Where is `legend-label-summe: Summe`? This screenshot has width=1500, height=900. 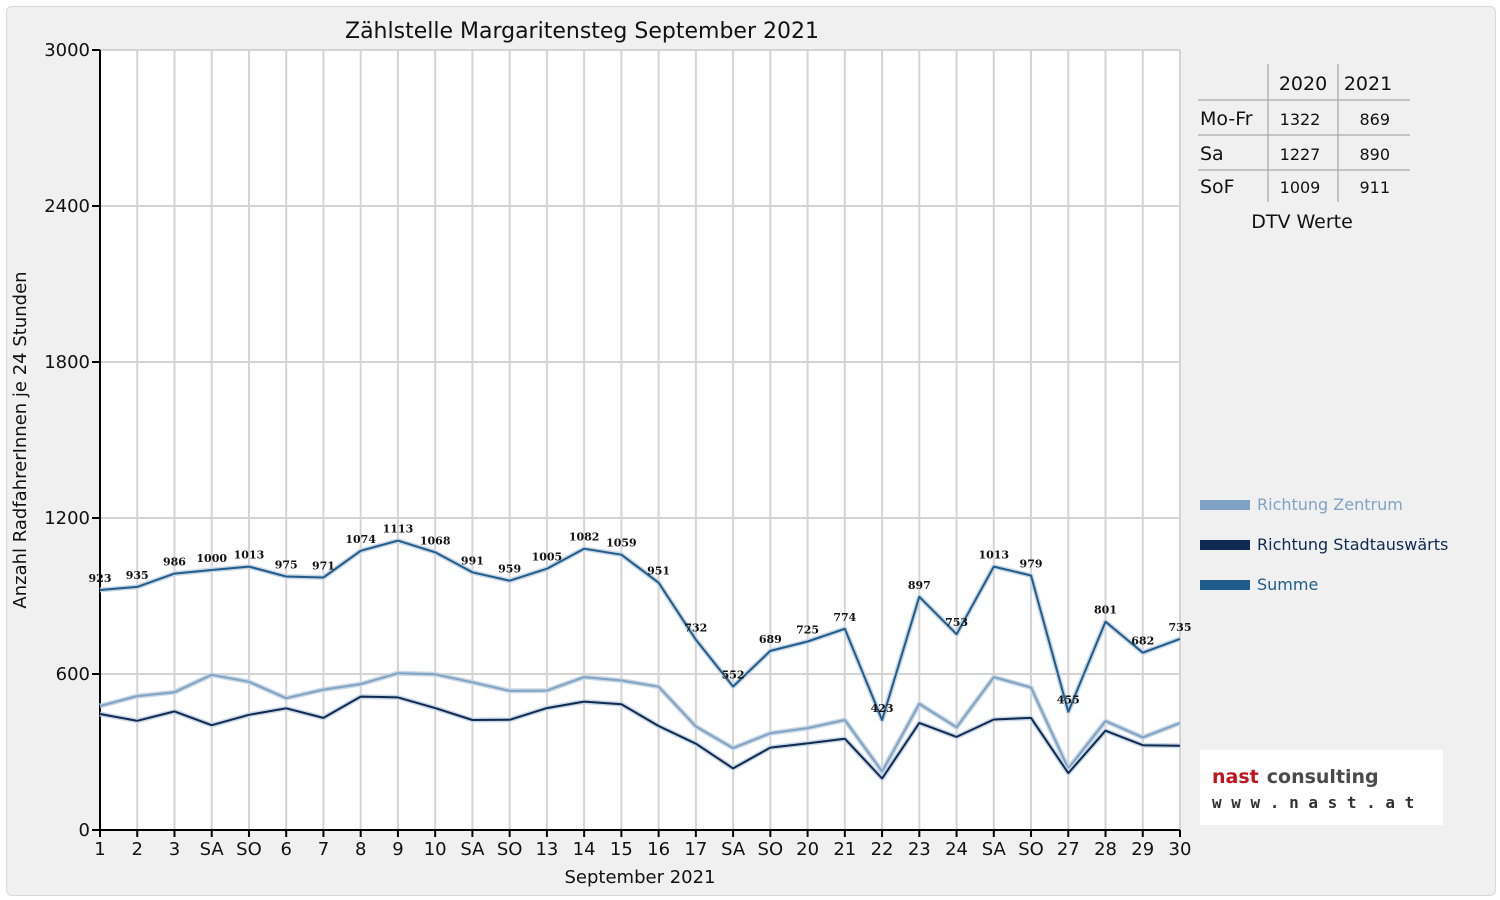 legend-label-summe: Summe is located at coordinates (1287, 584).